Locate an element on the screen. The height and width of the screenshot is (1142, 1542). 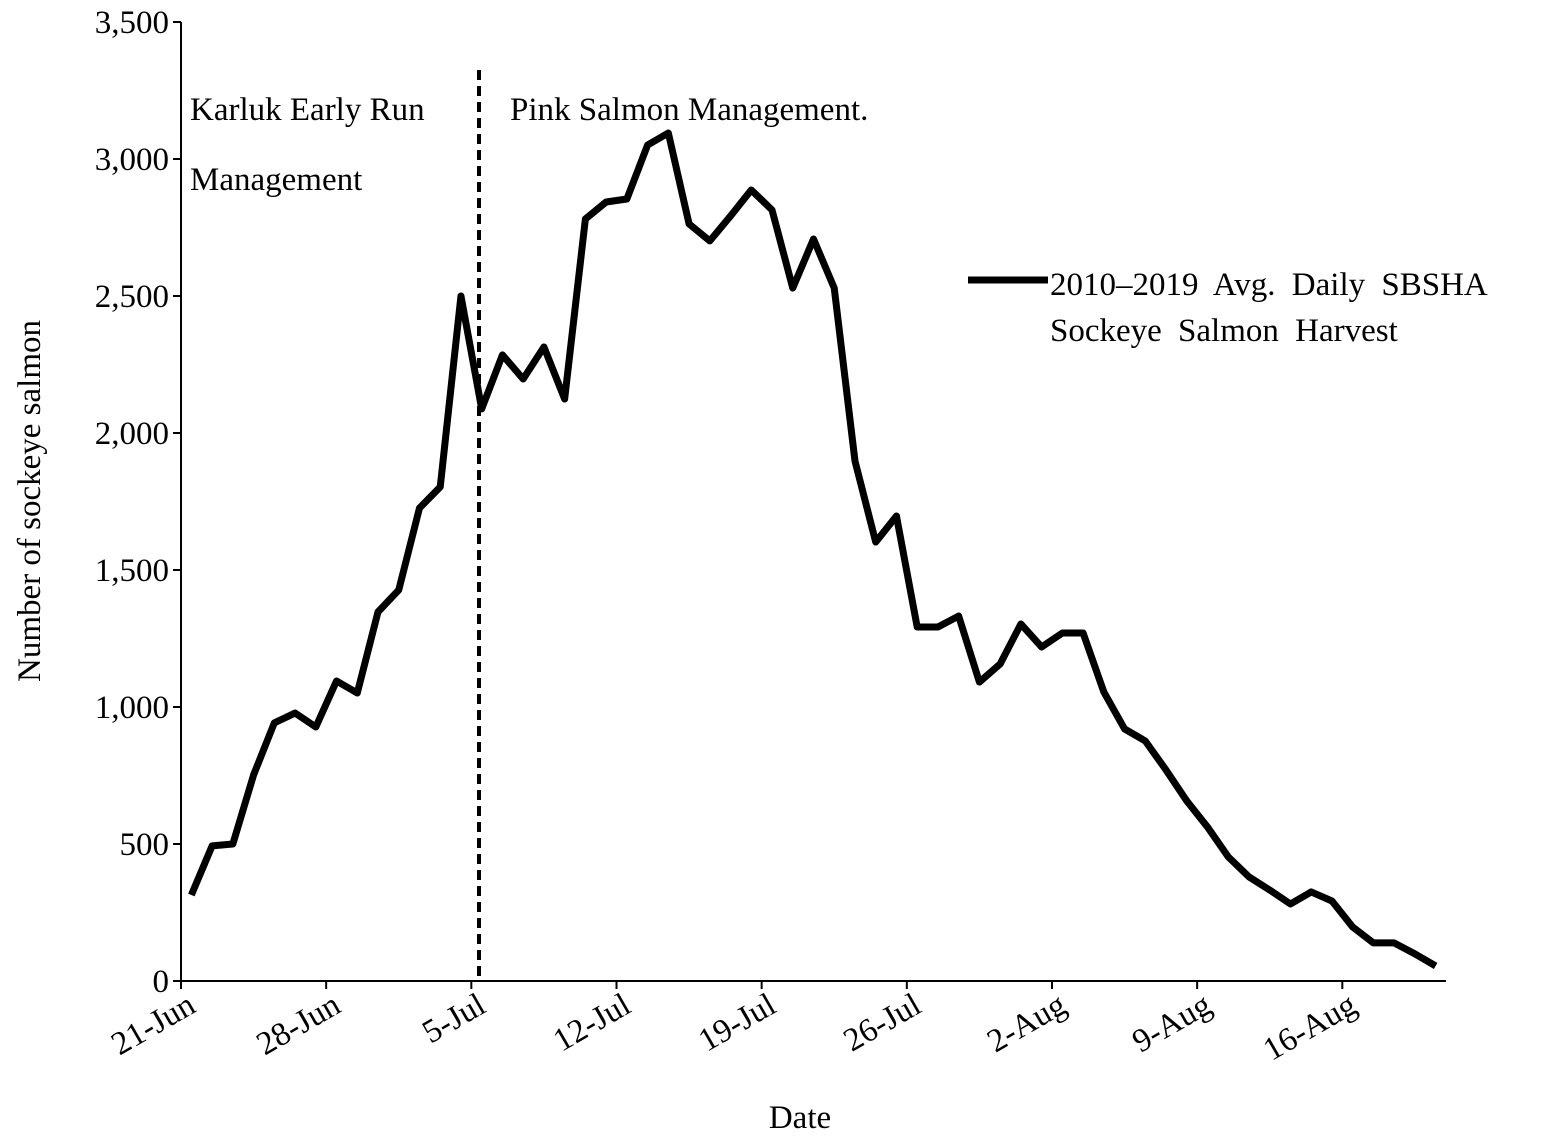
x-tick-label: 2-Aug is located at coordinates (1026, 1023).